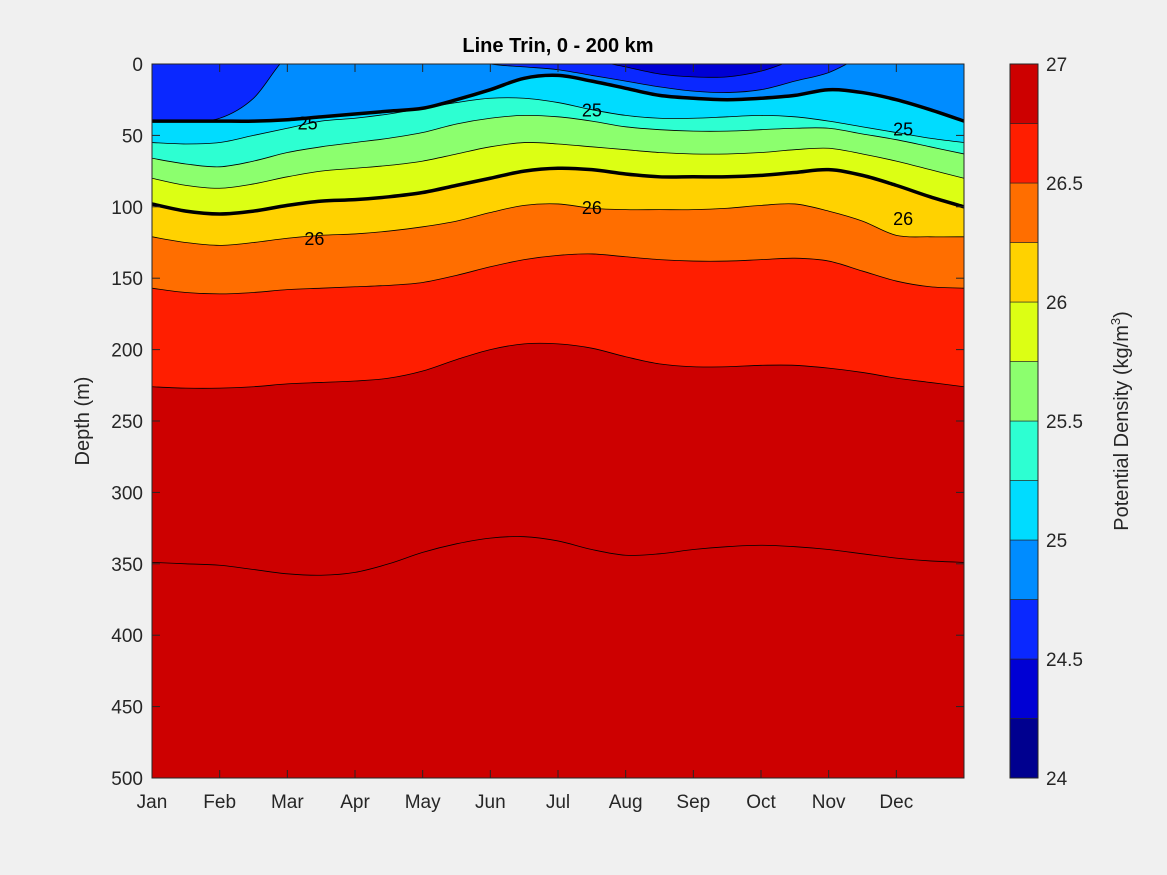  I want to click on colorbar: 24 24.5 25 25.5 26 26.5 27, so click(1046, 422).